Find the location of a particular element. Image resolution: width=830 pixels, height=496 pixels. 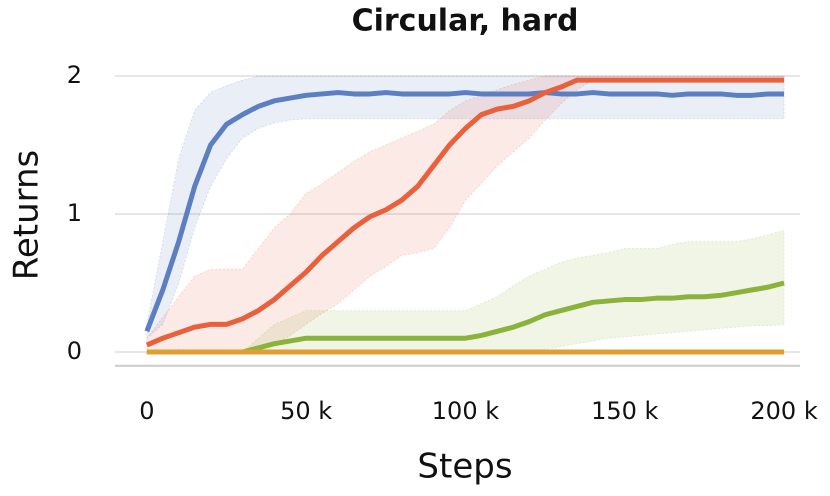

y-tick-label: 0 is located at coordinates (74, 351).